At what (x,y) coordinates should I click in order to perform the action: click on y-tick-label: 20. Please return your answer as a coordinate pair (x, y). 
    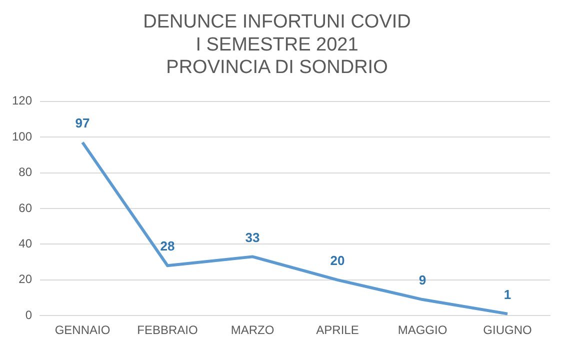
    Looking at the image, I should click on (25, 279).